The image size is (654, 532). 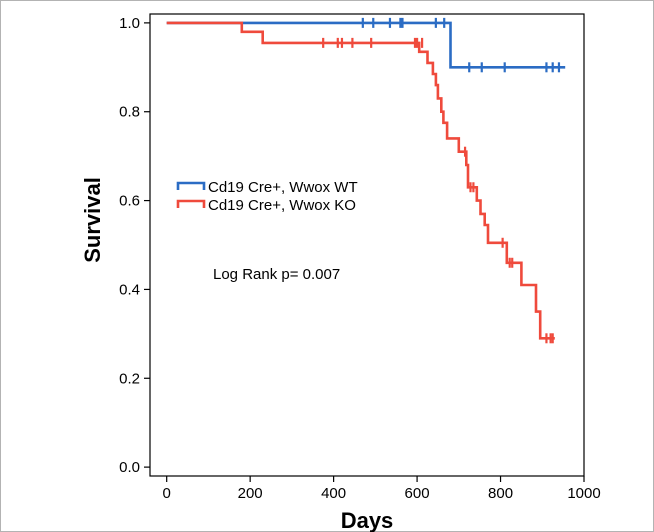 I want to click on y-tick-label: 0.2, so click(x=129, y=378).